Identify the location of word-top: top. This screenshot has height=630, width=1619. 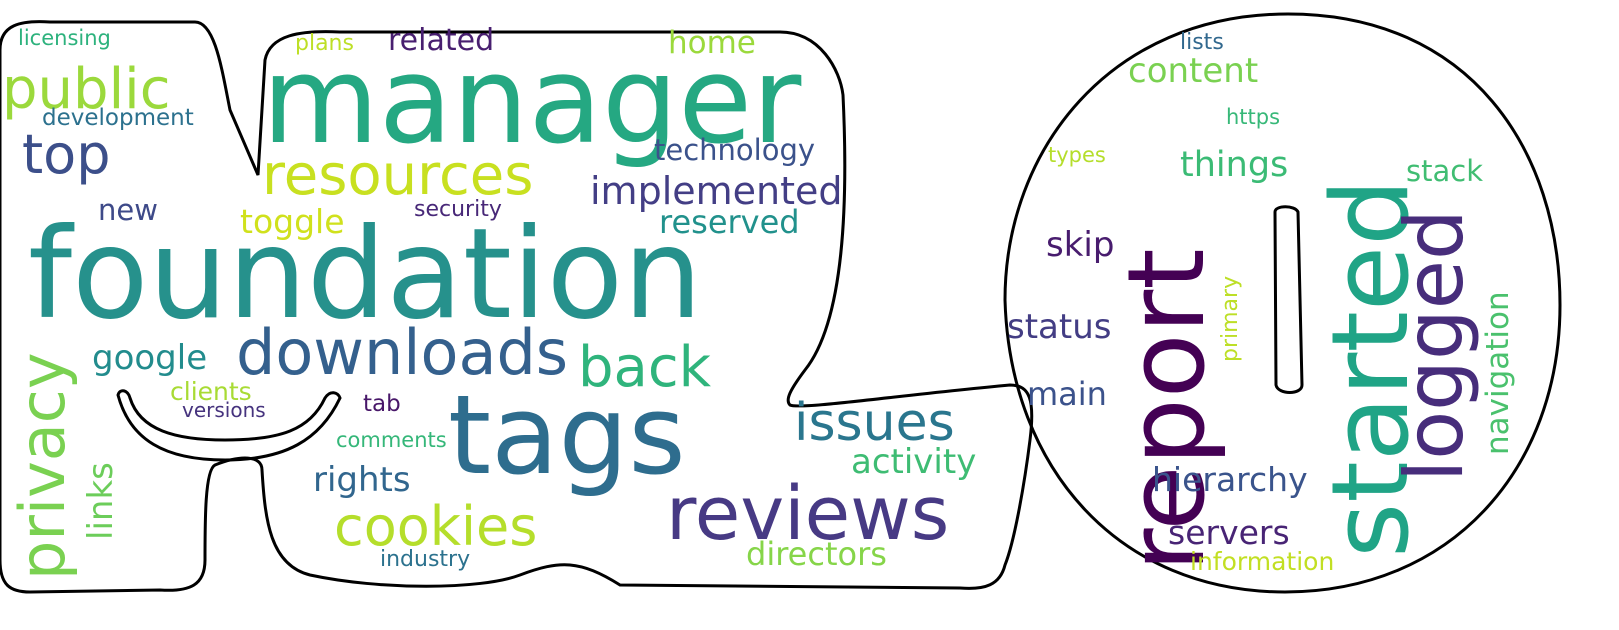
(66, 154).